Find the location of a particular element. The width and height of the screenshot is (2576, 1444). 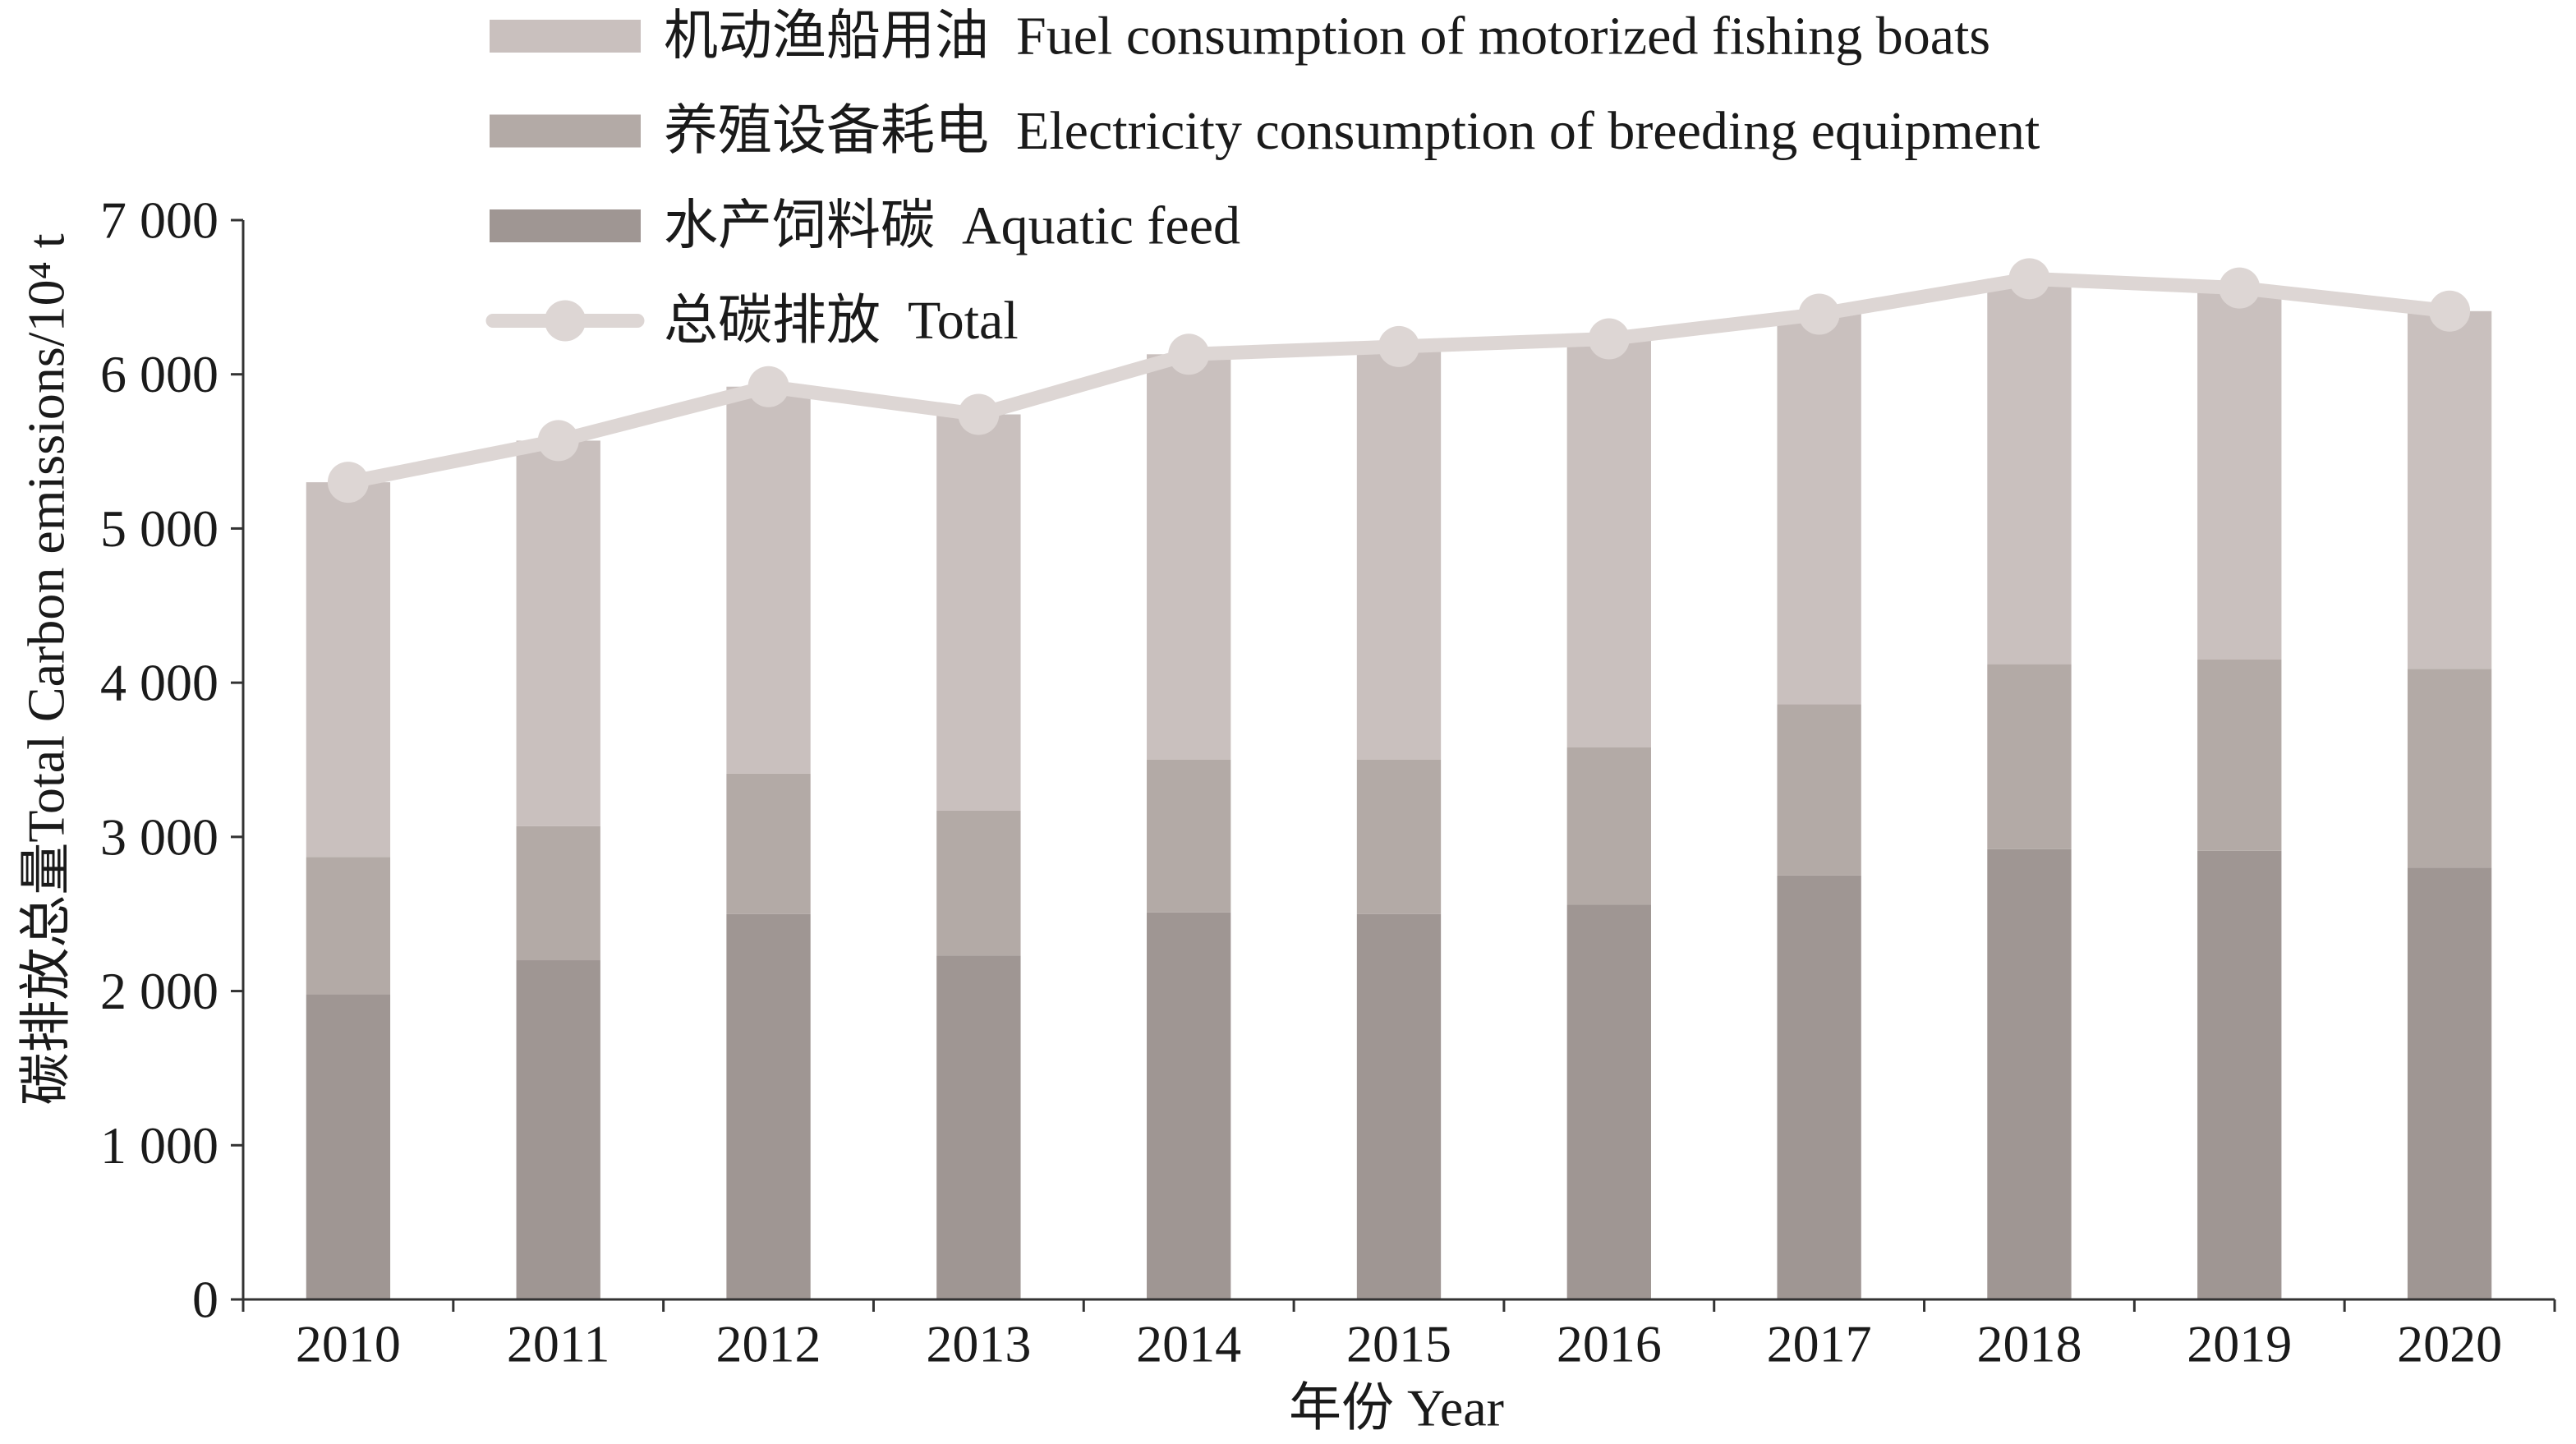

y-tick-label: 3 000 is located at coordinates (159, 836).